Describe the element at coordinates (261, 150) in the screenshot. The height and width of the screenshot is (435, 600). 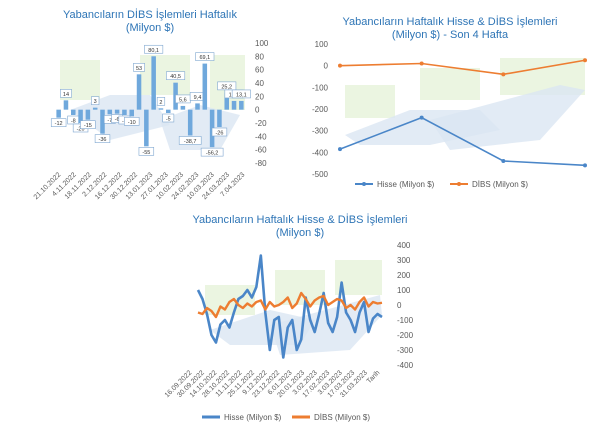
I see `y-tick-label: -60` at that location.